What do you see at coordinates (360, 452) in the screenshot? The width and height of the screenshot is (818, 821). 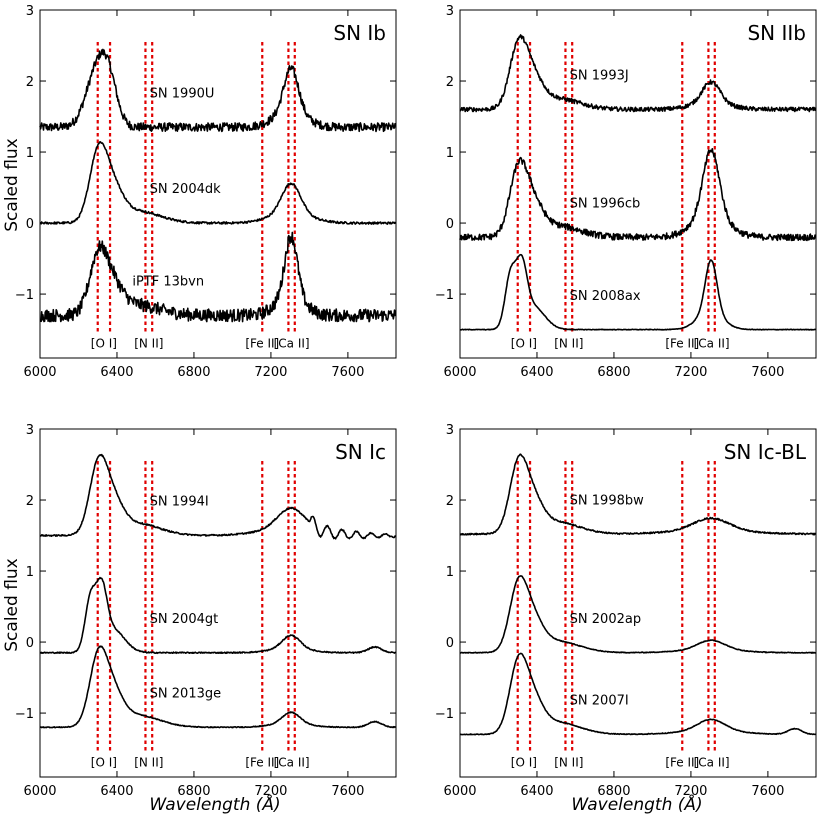 I see `panel-title: SN Ic` at bounding box center [360, 452].